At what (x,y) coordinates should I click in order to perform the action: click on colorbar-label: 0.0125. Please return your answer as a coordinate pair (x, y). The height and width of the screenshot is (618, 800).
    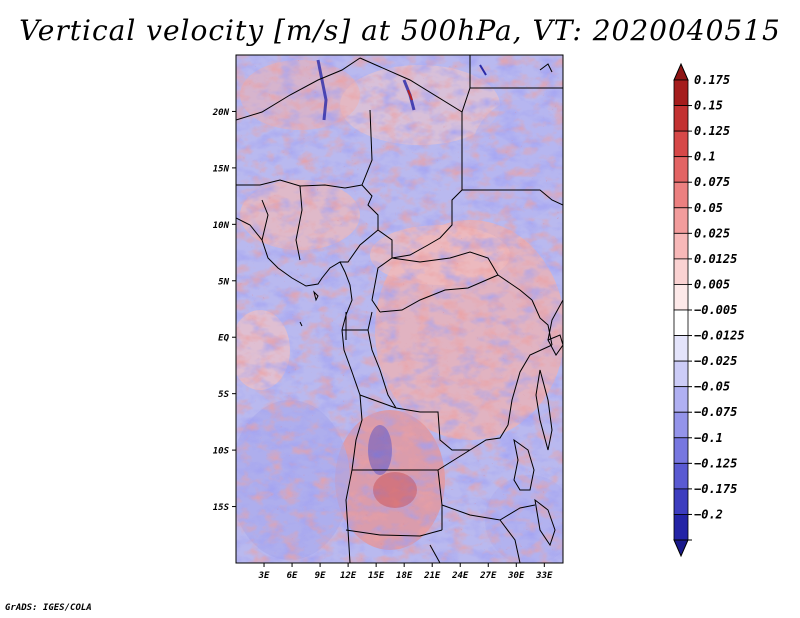
    Looking at the image, I should click on (715, 259).